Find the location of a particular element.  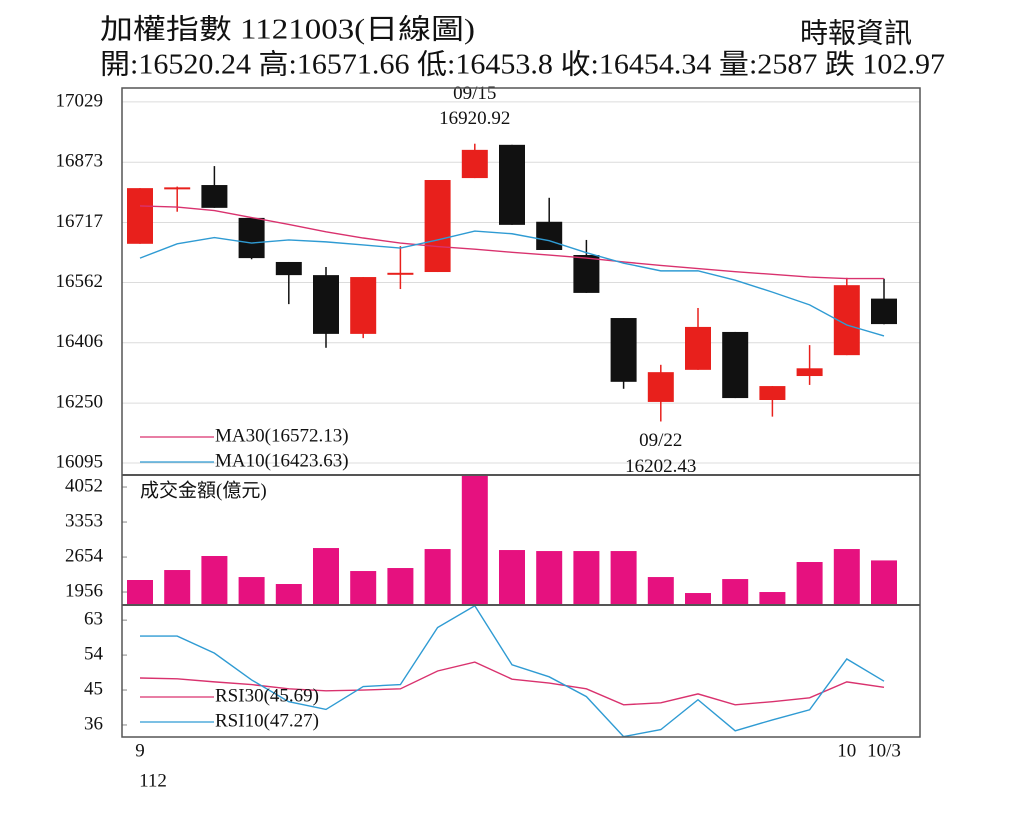

x-tick-label: 10/3 is located at coordinates (884, 750).